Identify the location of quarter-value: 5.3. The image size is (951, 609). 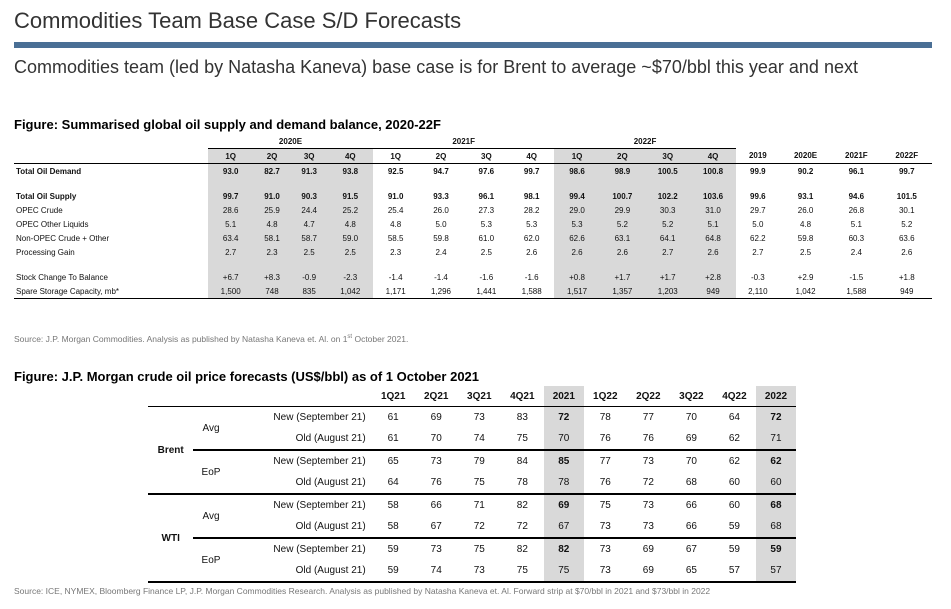
(532, 224).